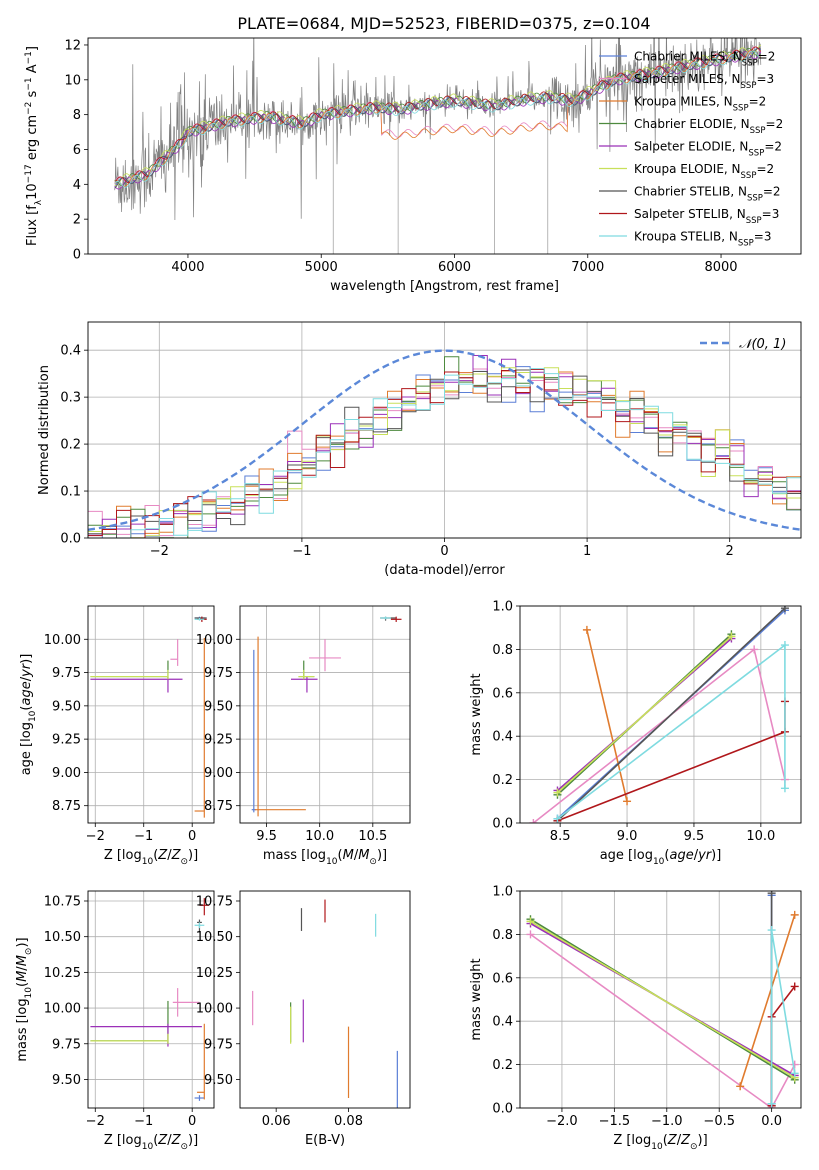  I want to click on plot-area-mass-vs-Z, so click(150, 999).